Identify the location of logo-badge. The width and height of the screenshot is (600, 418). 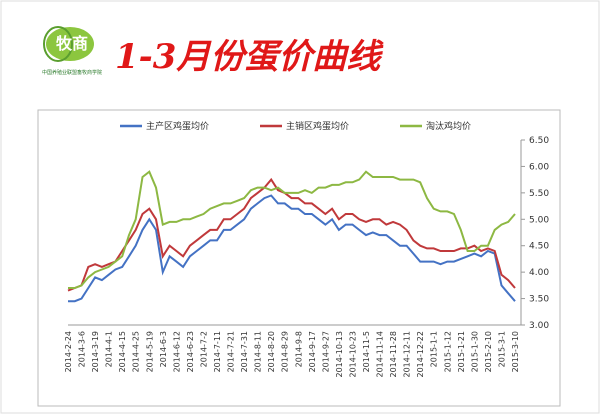
(70, 44).